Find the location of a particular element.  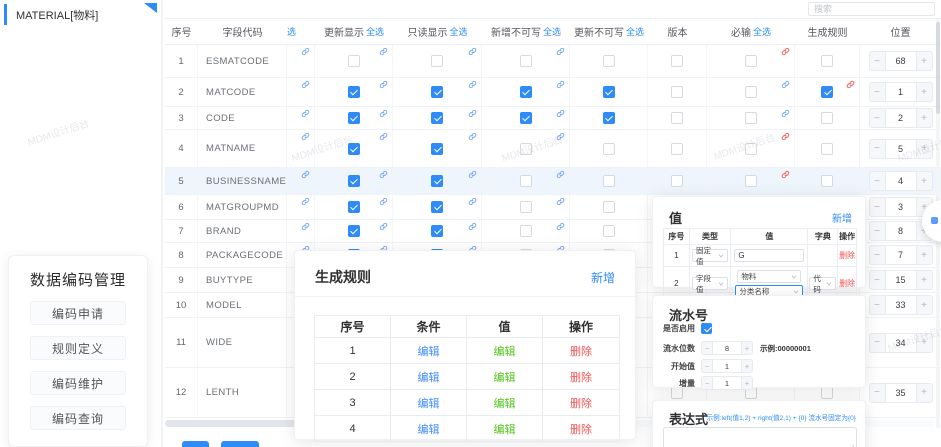

stepper: −35 + is located at coordinates (900, 392).